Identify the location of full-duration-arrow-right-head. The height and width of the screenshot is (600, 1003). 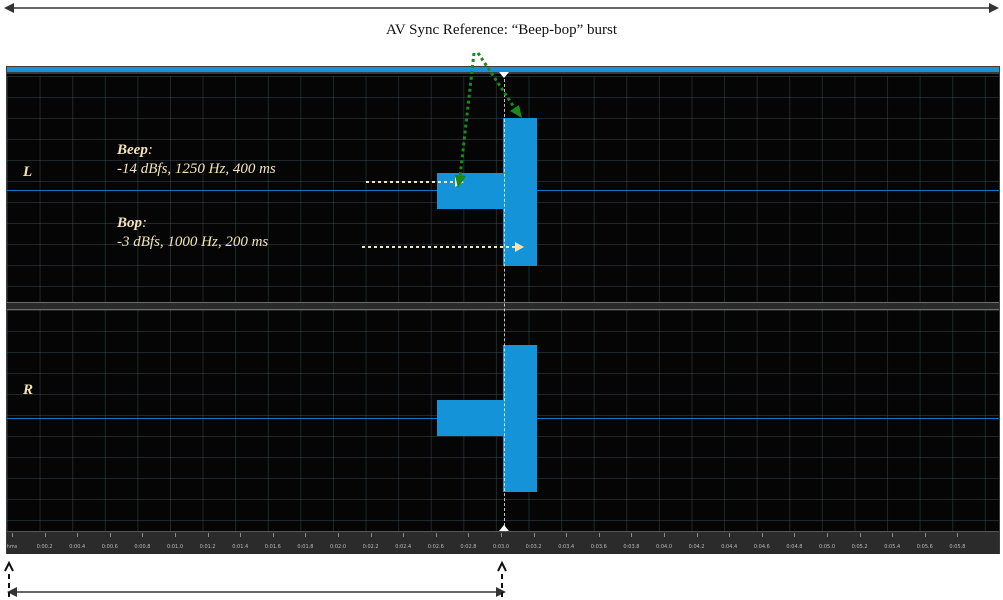
(994, 8).